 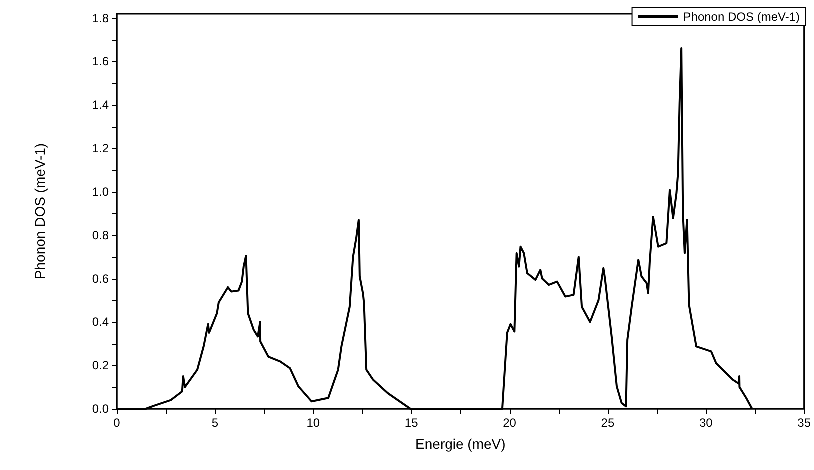 I want to click on y-tick-label: 0.6, so click(x=101, y=279).